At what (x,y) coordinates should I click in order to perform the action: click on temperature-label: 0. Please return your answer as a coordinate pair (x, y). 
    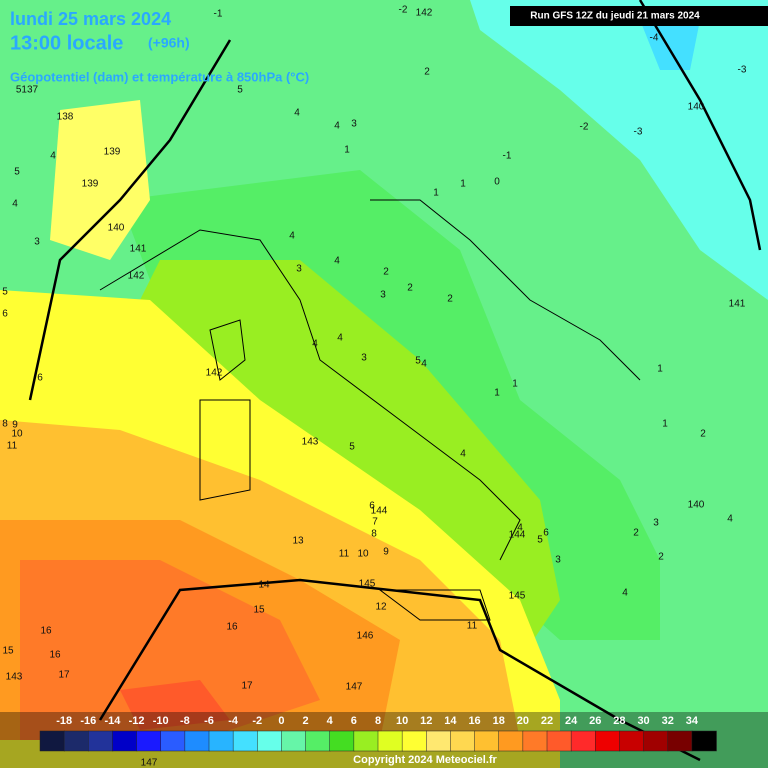
    Looking at the image, I should click on (497, 182).